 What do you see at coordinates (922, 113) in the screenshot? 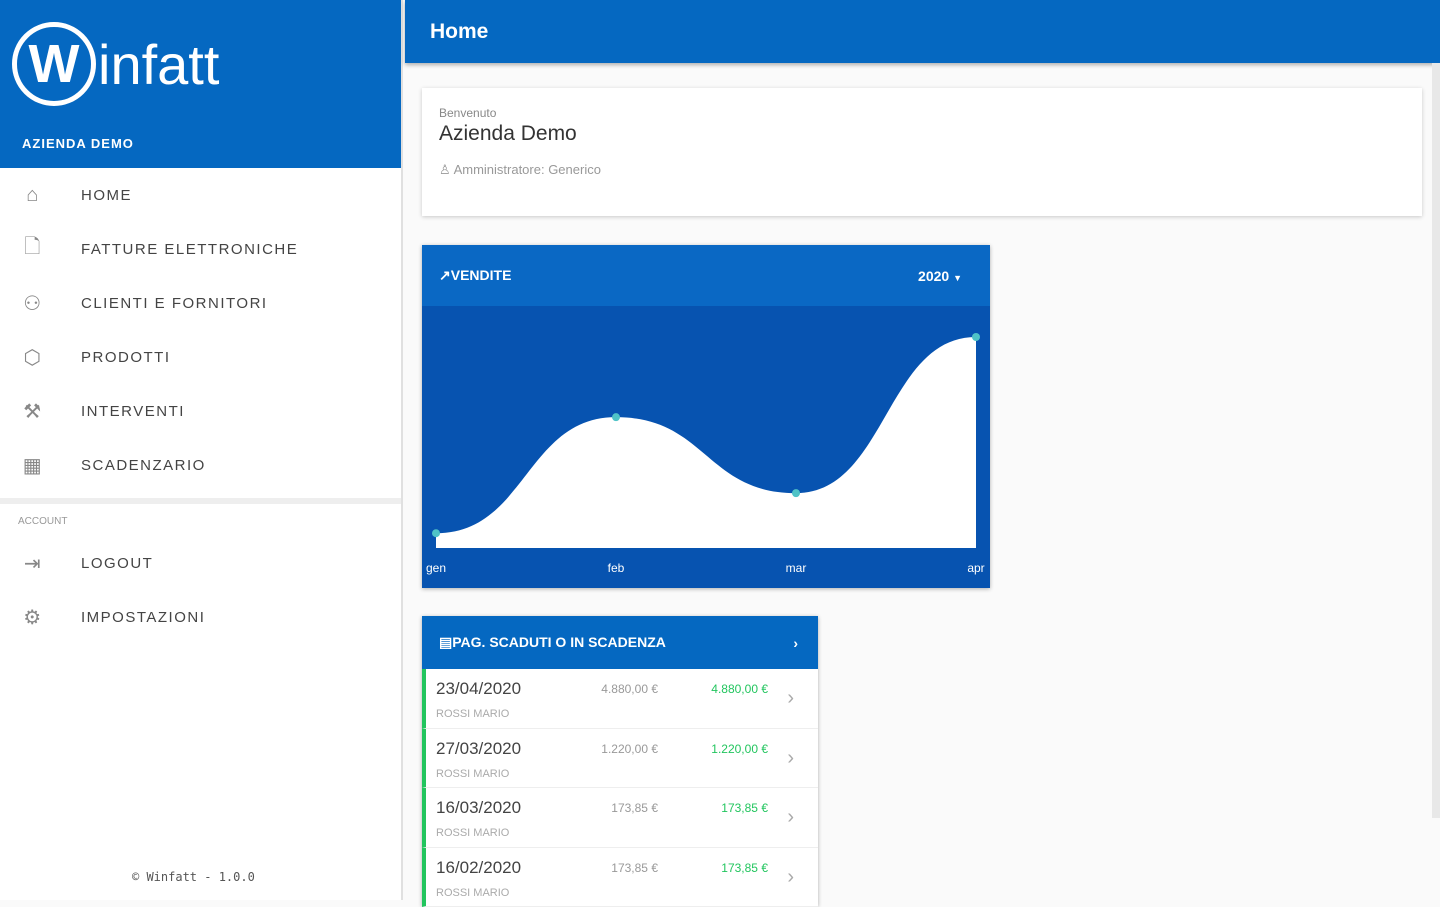
I see `greeting: Benvenuto` at bounding box center [922, 113].